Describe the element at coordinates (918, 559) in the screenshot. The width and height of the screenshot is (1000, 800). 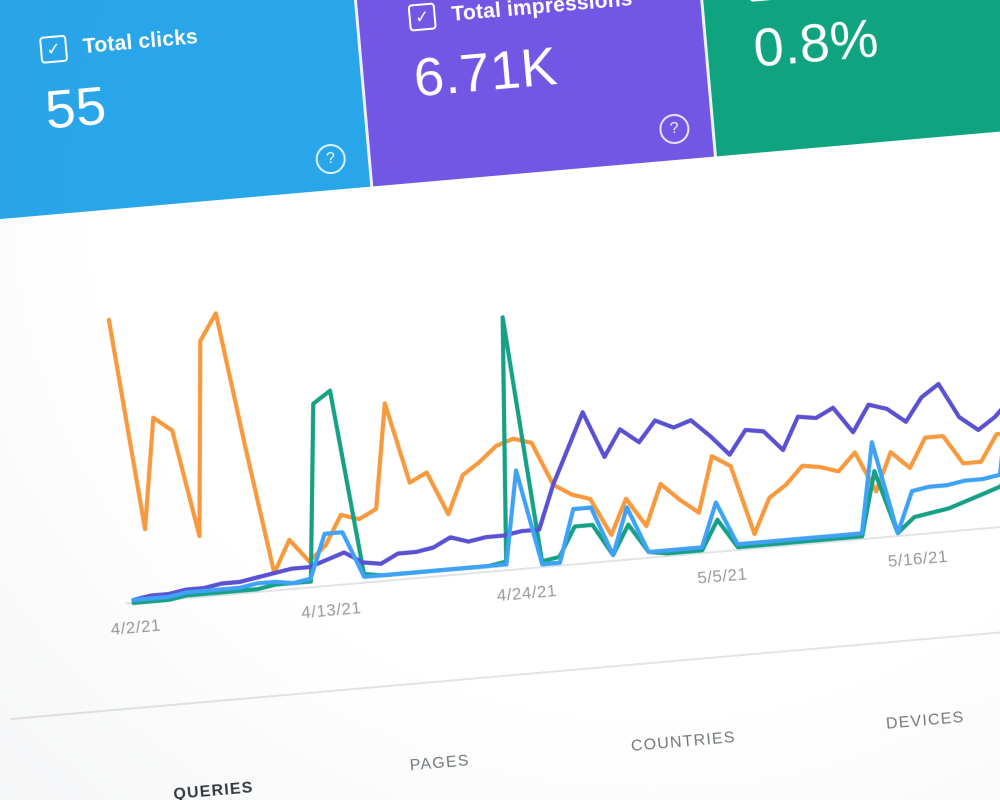
I see `svg-text: 5/16/21` at that location.